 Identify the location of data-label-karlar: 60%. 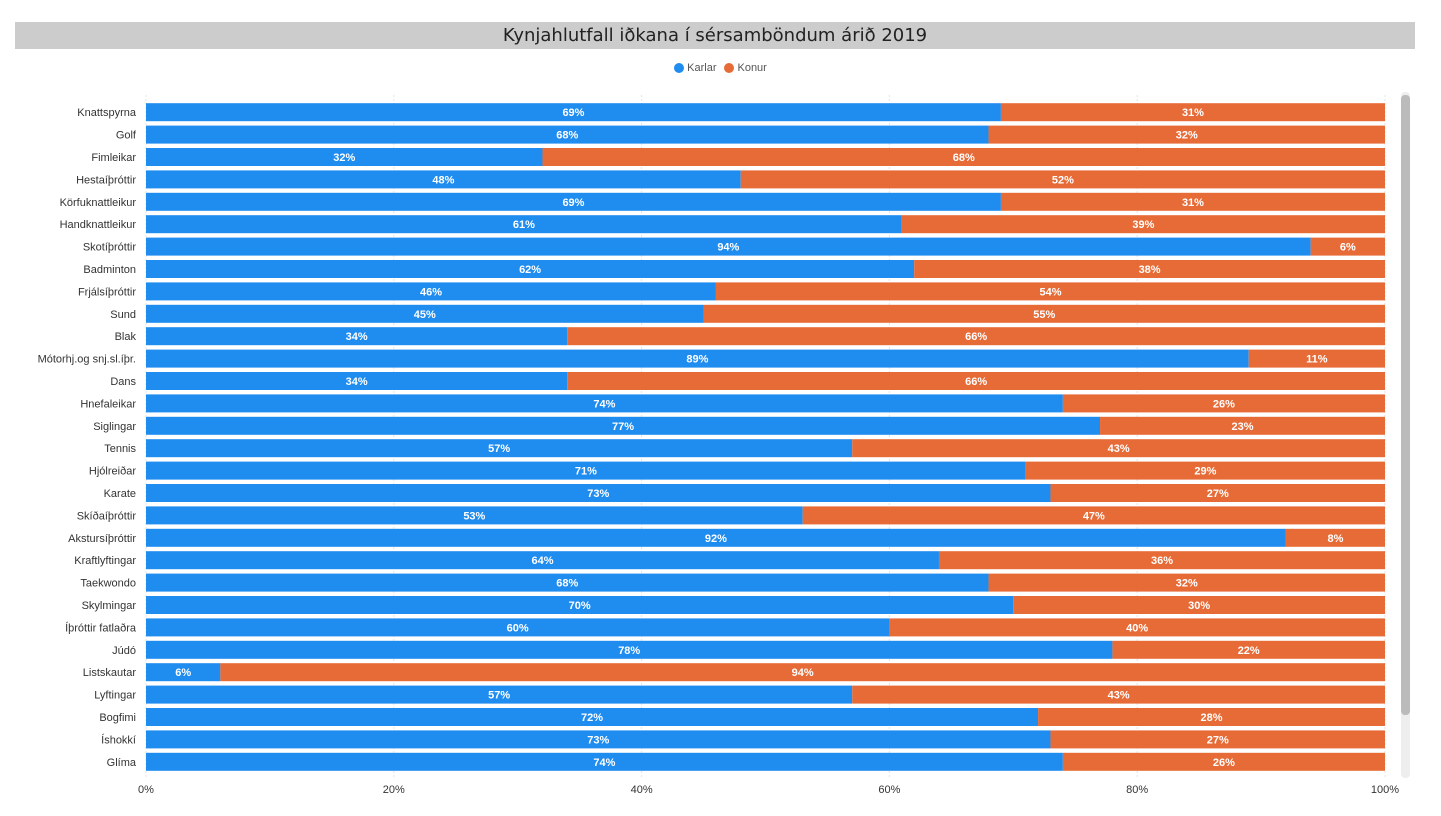
(518, 628).